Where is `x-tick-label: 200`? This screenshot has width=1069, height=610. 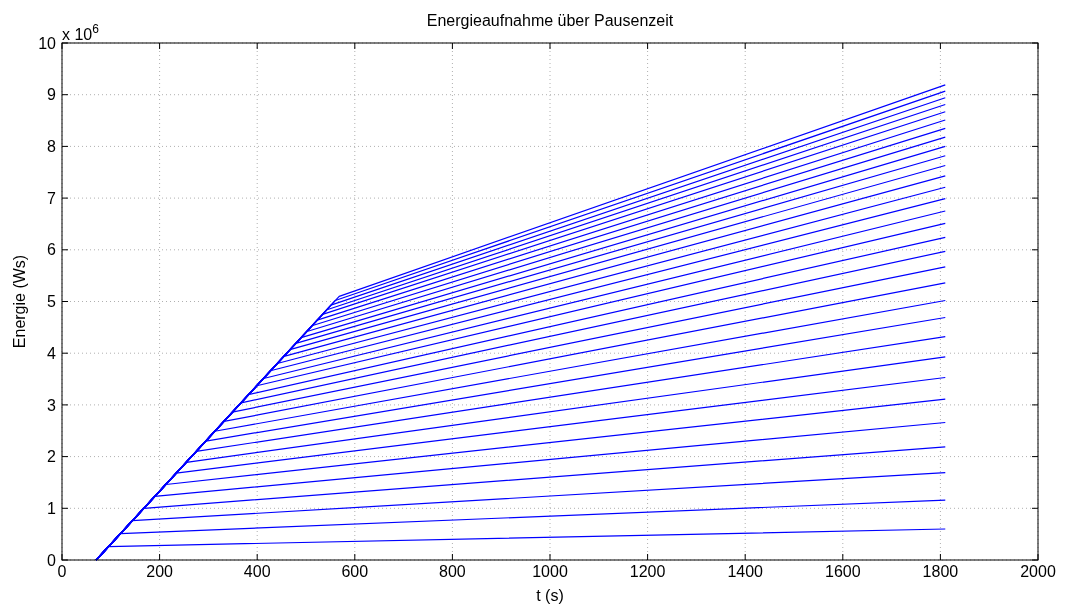 x-tick-label: 200 is located at coordinates (160, 571).